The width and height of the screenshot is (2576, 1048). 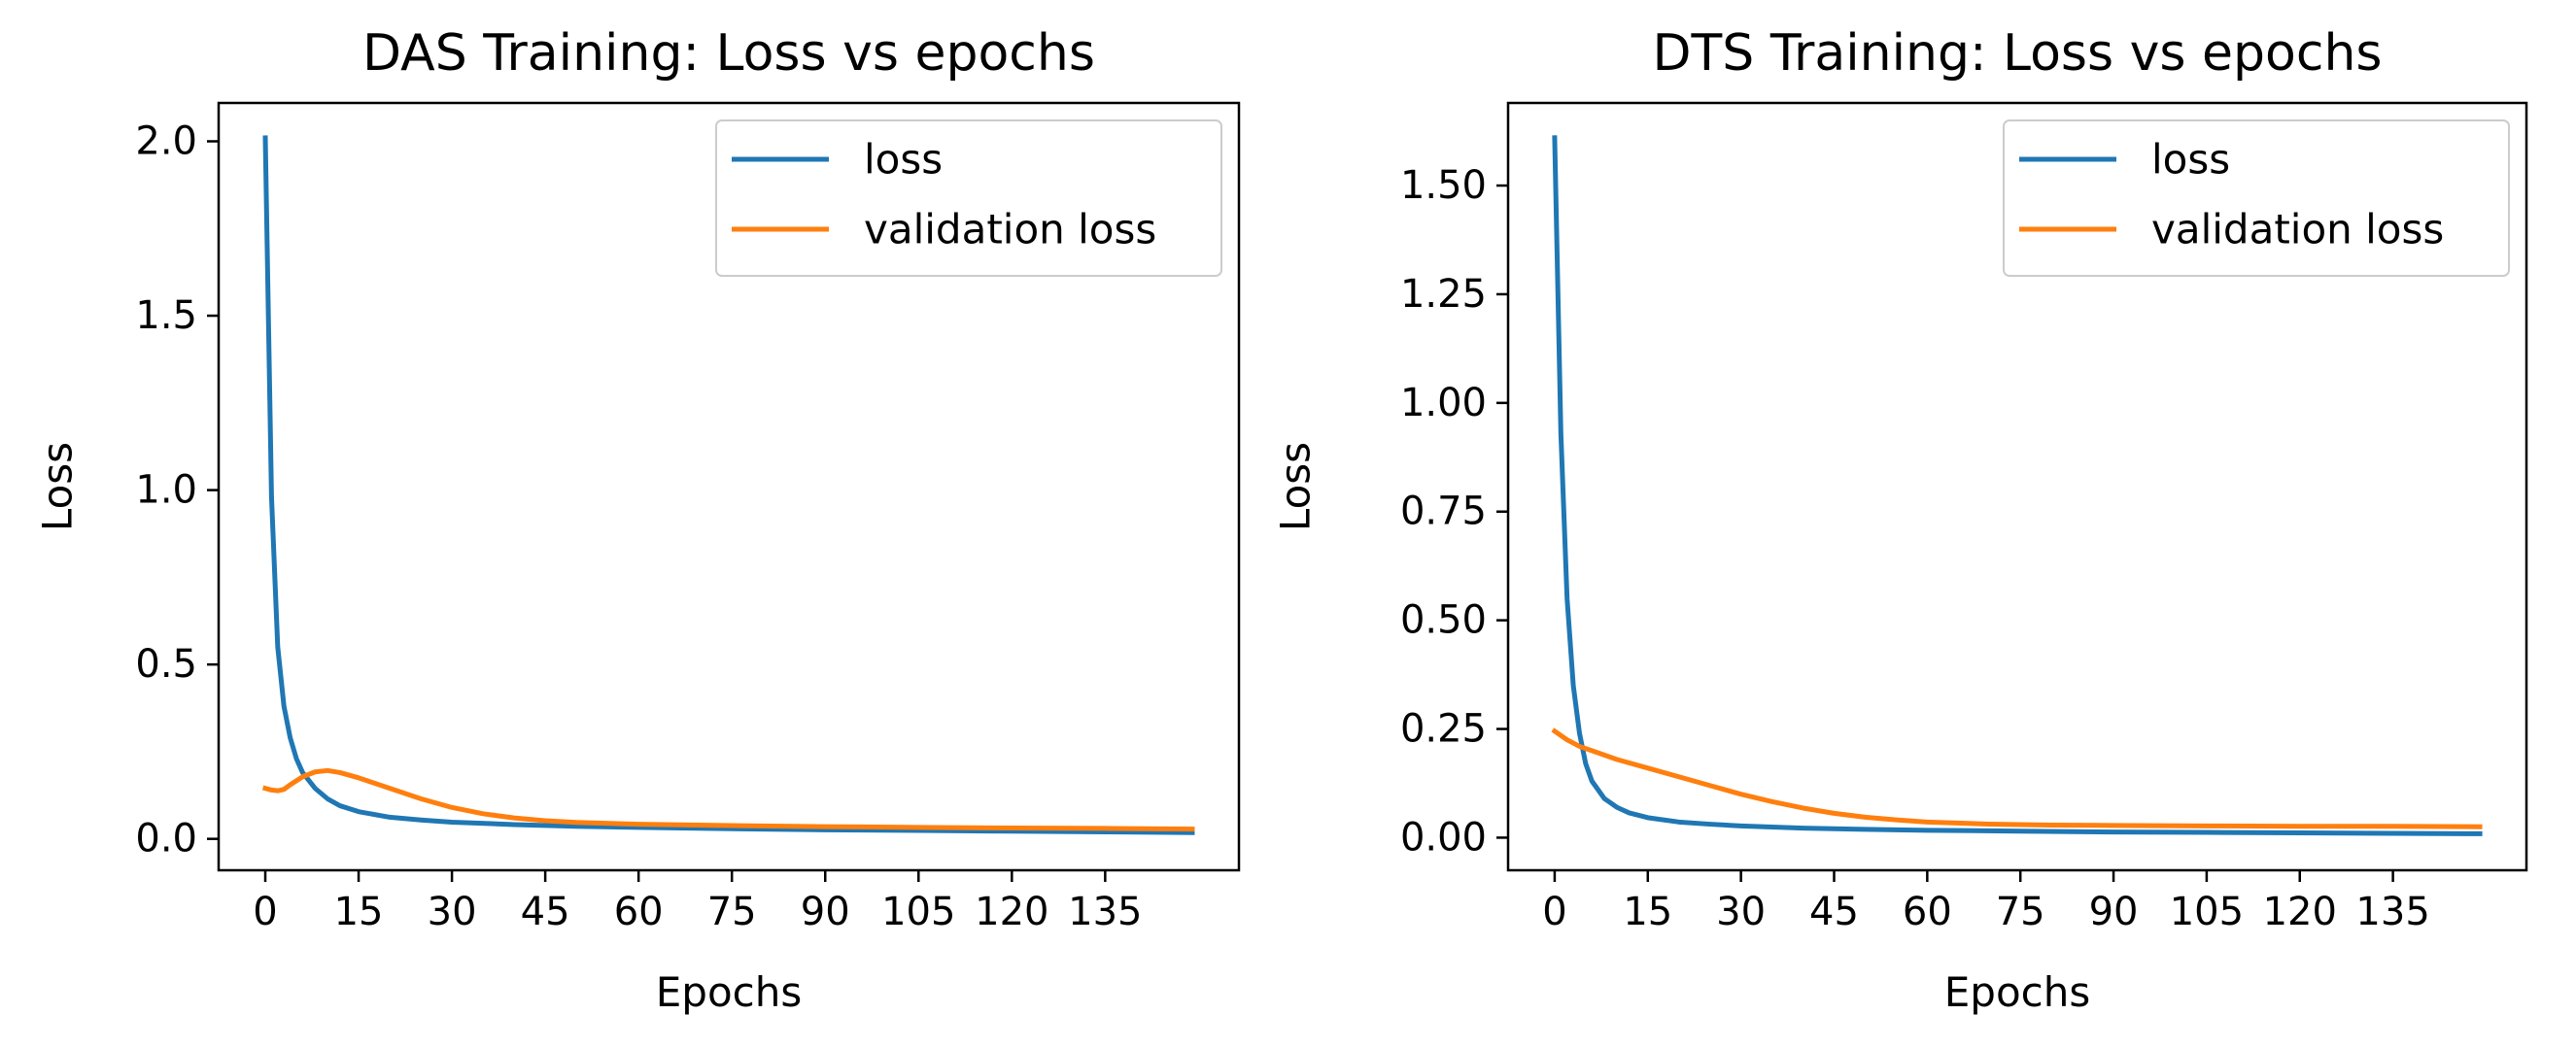 I want to click on y-tick-label: 1.50, so click(x=1444, y=185).